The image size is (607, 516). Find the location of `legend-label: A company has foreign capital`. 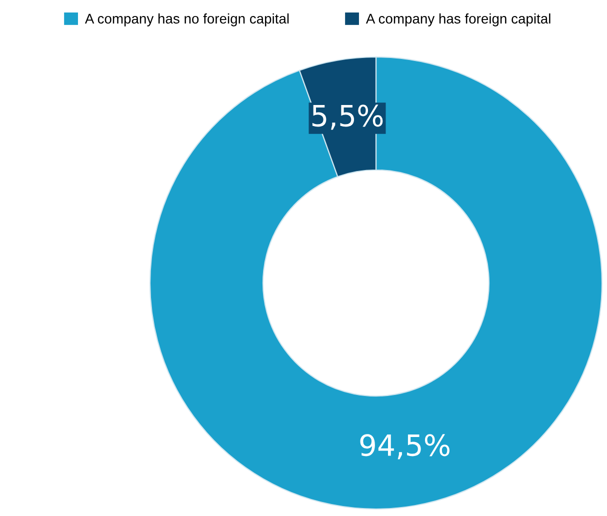

legend-label: A company has foreign capital is located at coordinates (458, 19).